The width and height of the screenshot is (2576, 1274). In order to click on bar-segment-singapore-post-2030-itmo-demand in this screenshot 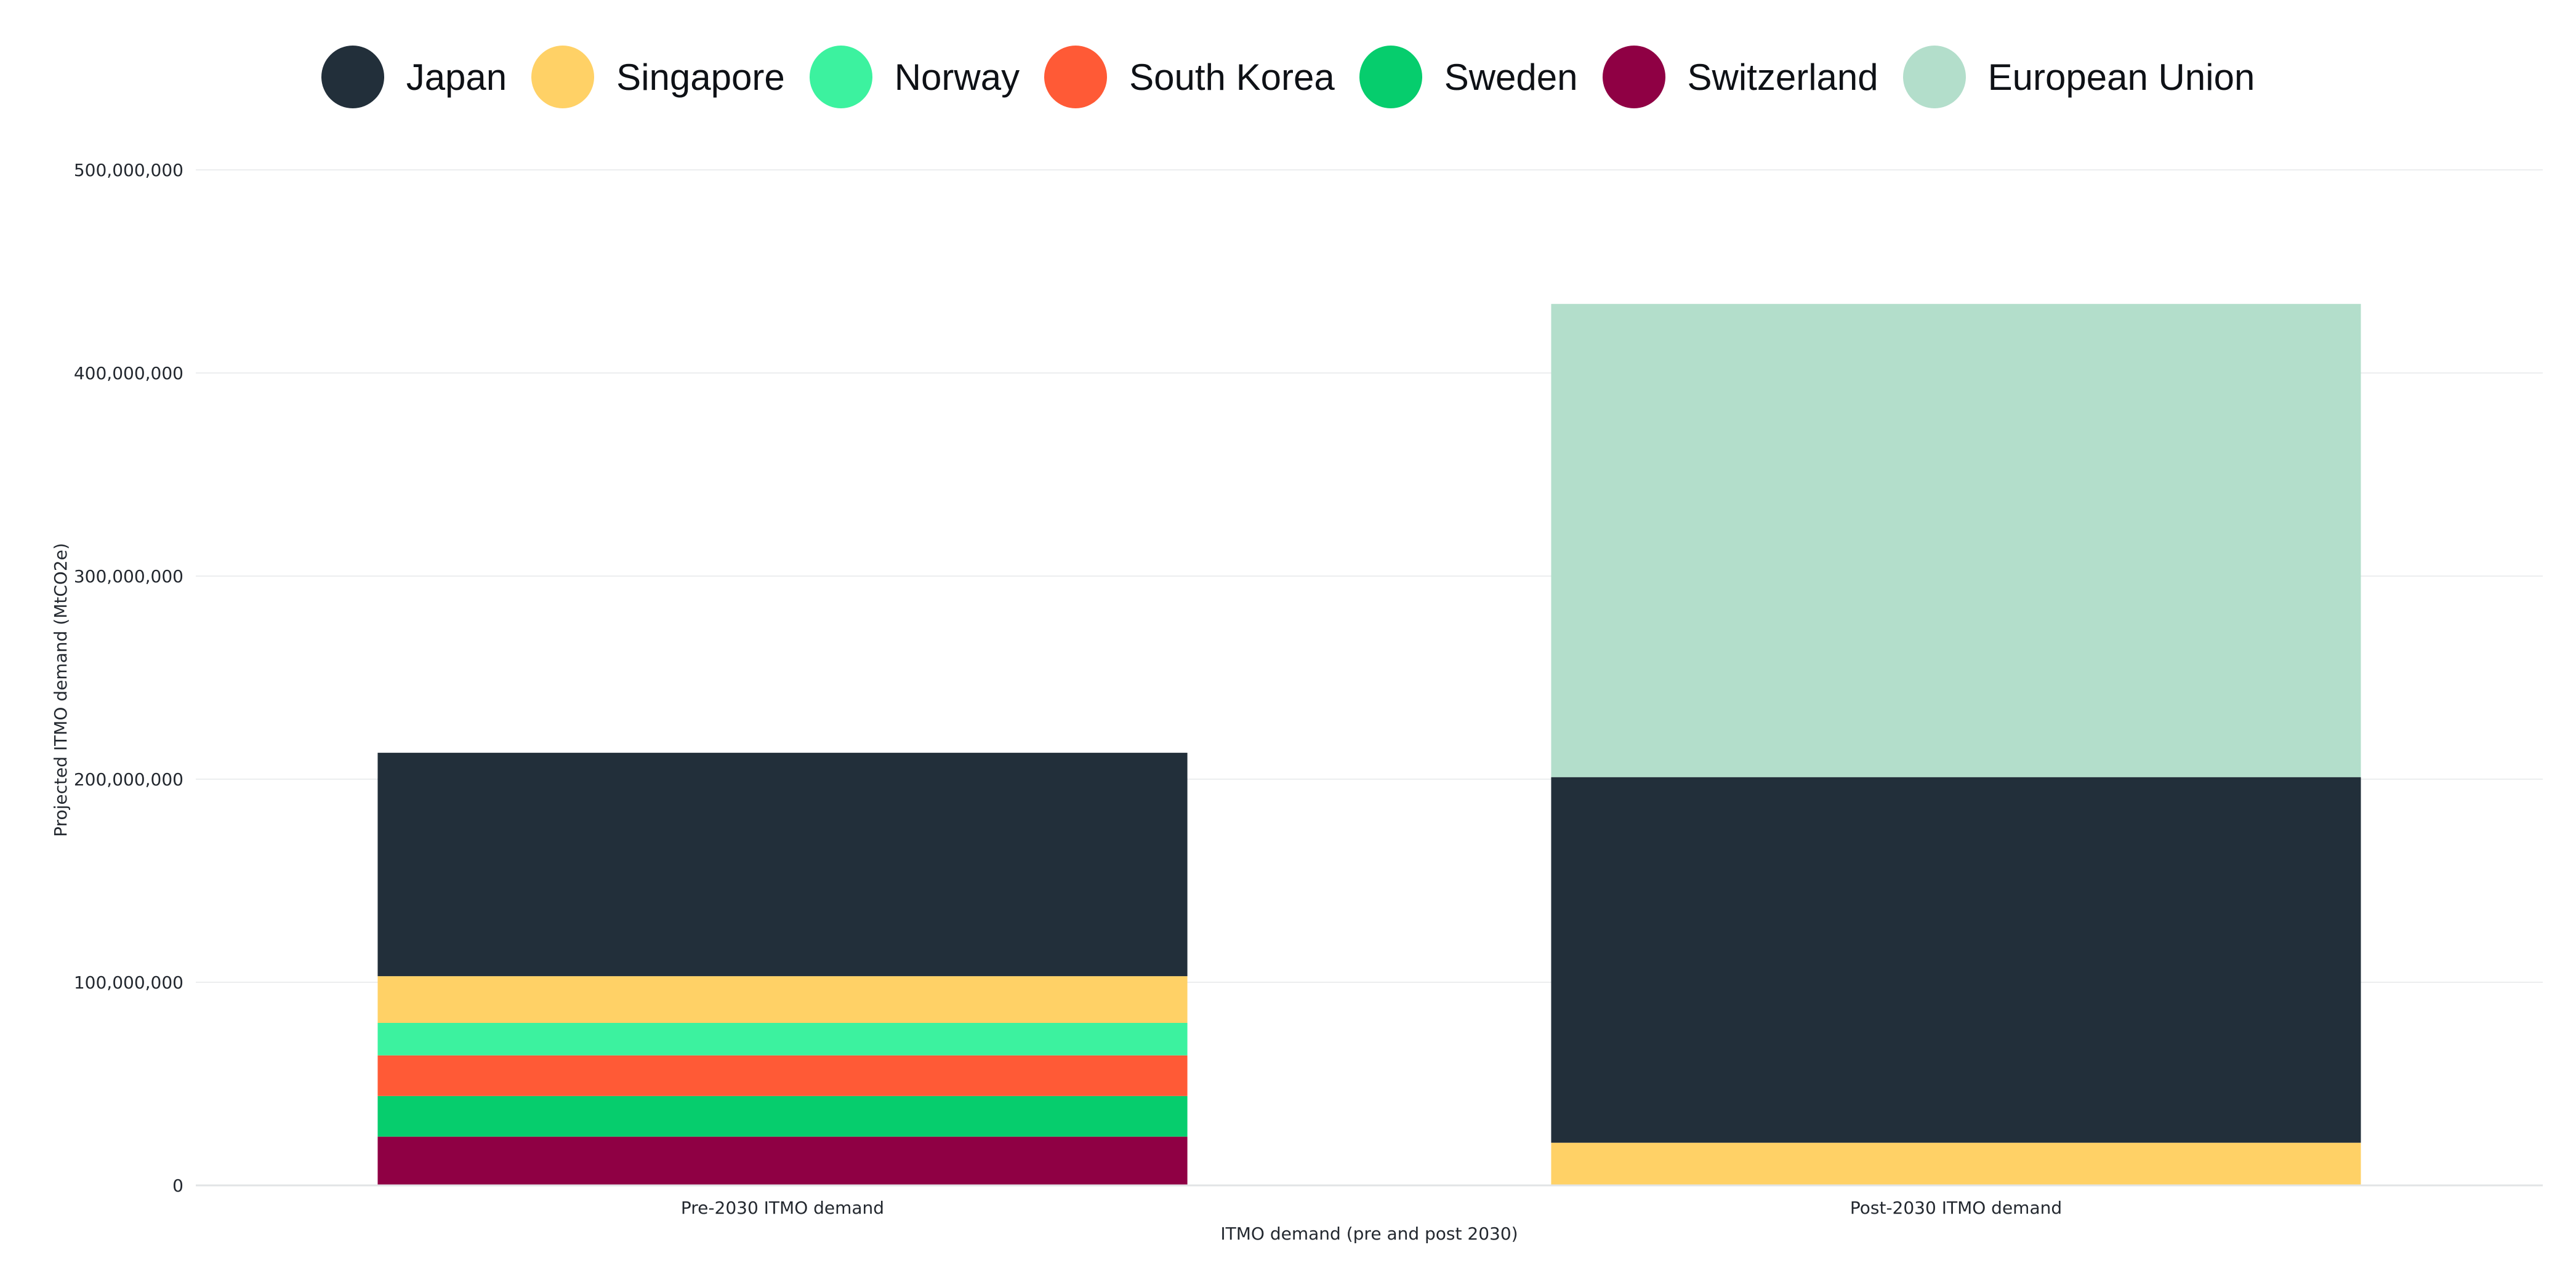, I will do `click(1956, 1163)`.